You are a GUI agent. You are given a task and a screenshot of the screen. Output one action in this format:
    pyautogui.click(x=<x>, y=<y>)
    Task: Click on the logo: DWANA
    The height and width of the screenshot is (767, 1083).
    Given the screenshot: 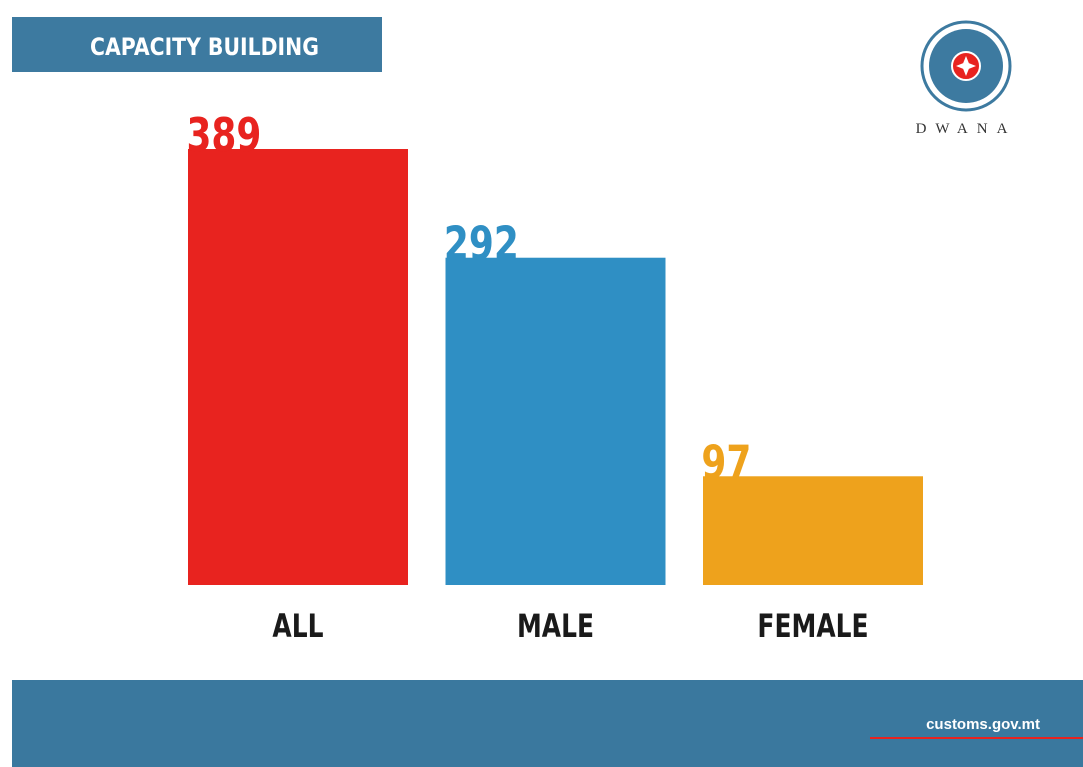 What is the action you would take?
    pyautogui.click(x=966, y=78)
    